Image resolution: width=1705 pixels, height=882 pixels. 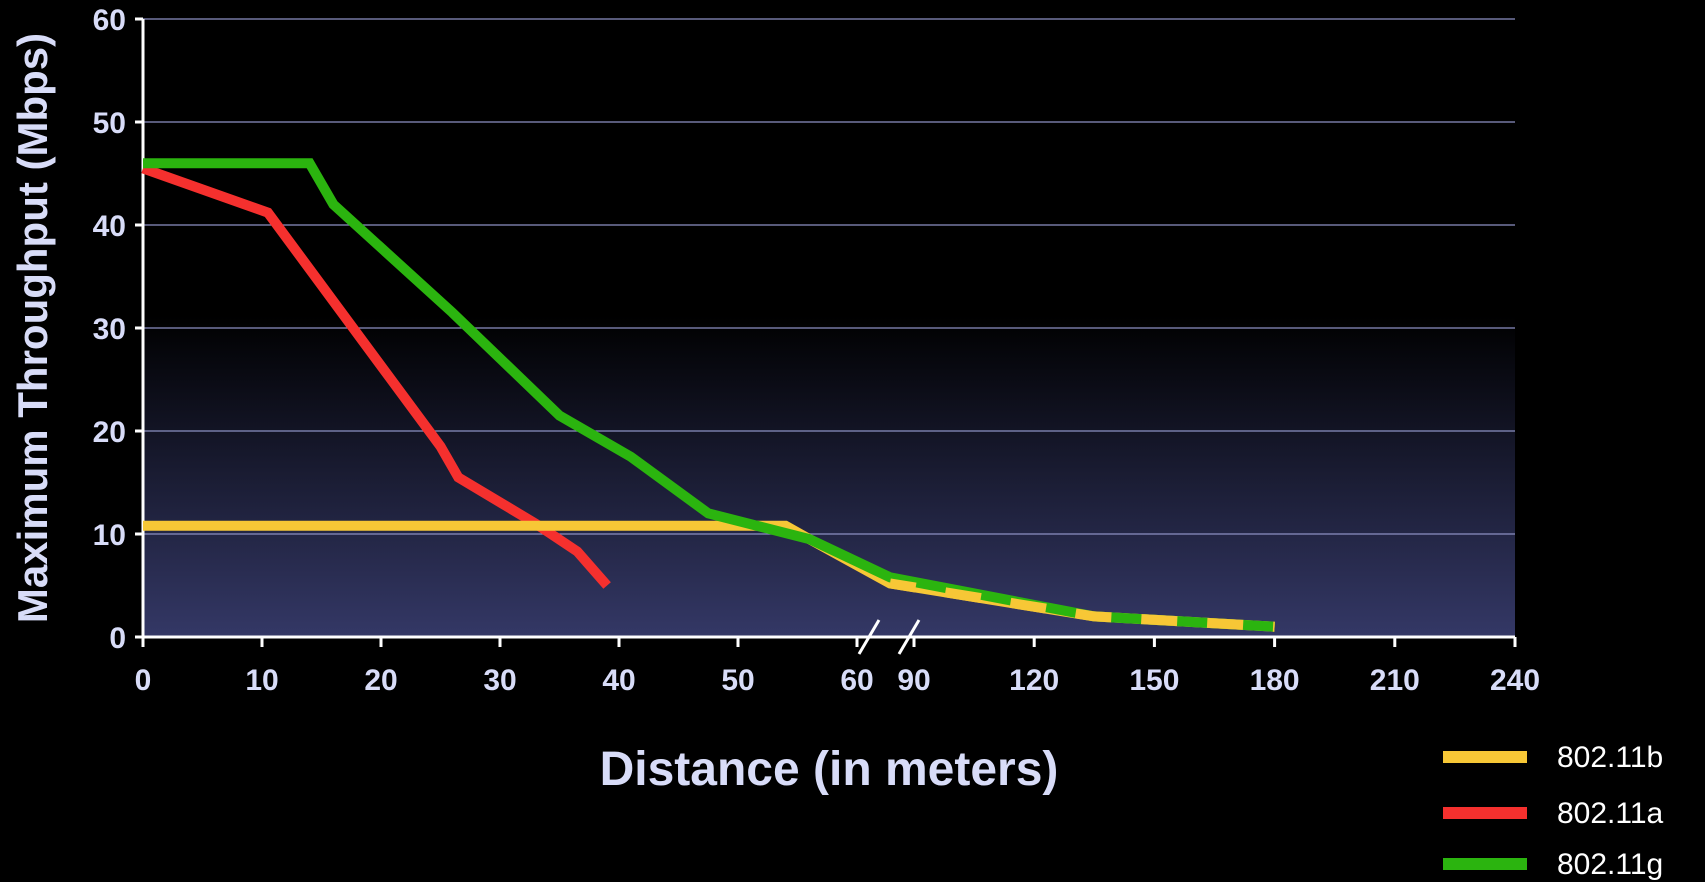 I want to click on x-tick-label: 240, so click(x=1515, y=680).